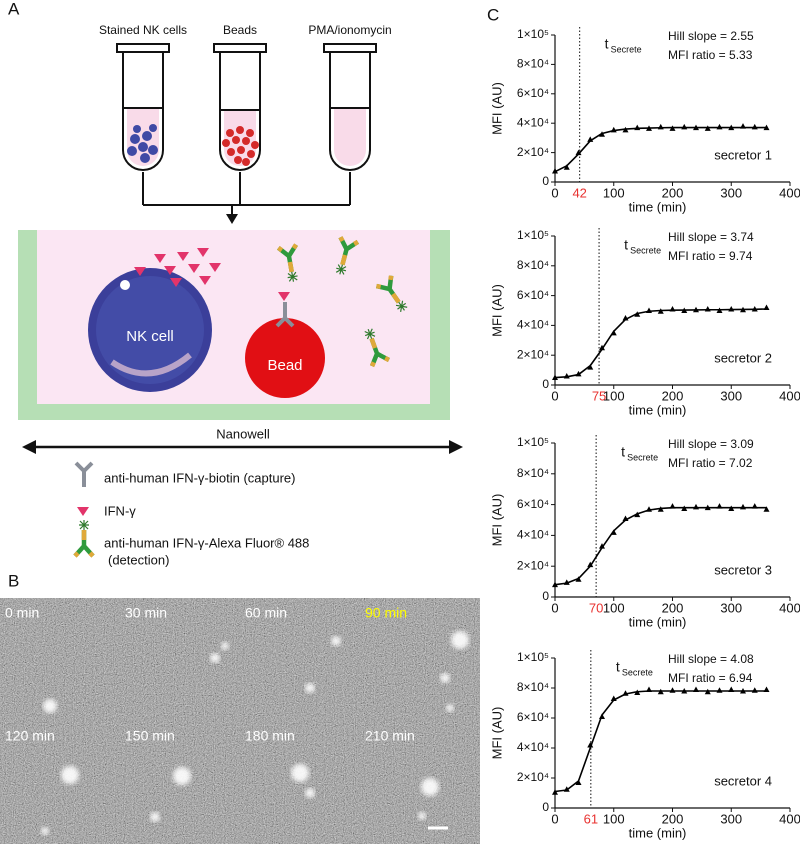 The width and height of the screenshot is (800, 844). What do you see at coordinates (591, 818) in the screenshot?
I see `threshold-value: 61` at bounding box center [591, 818].